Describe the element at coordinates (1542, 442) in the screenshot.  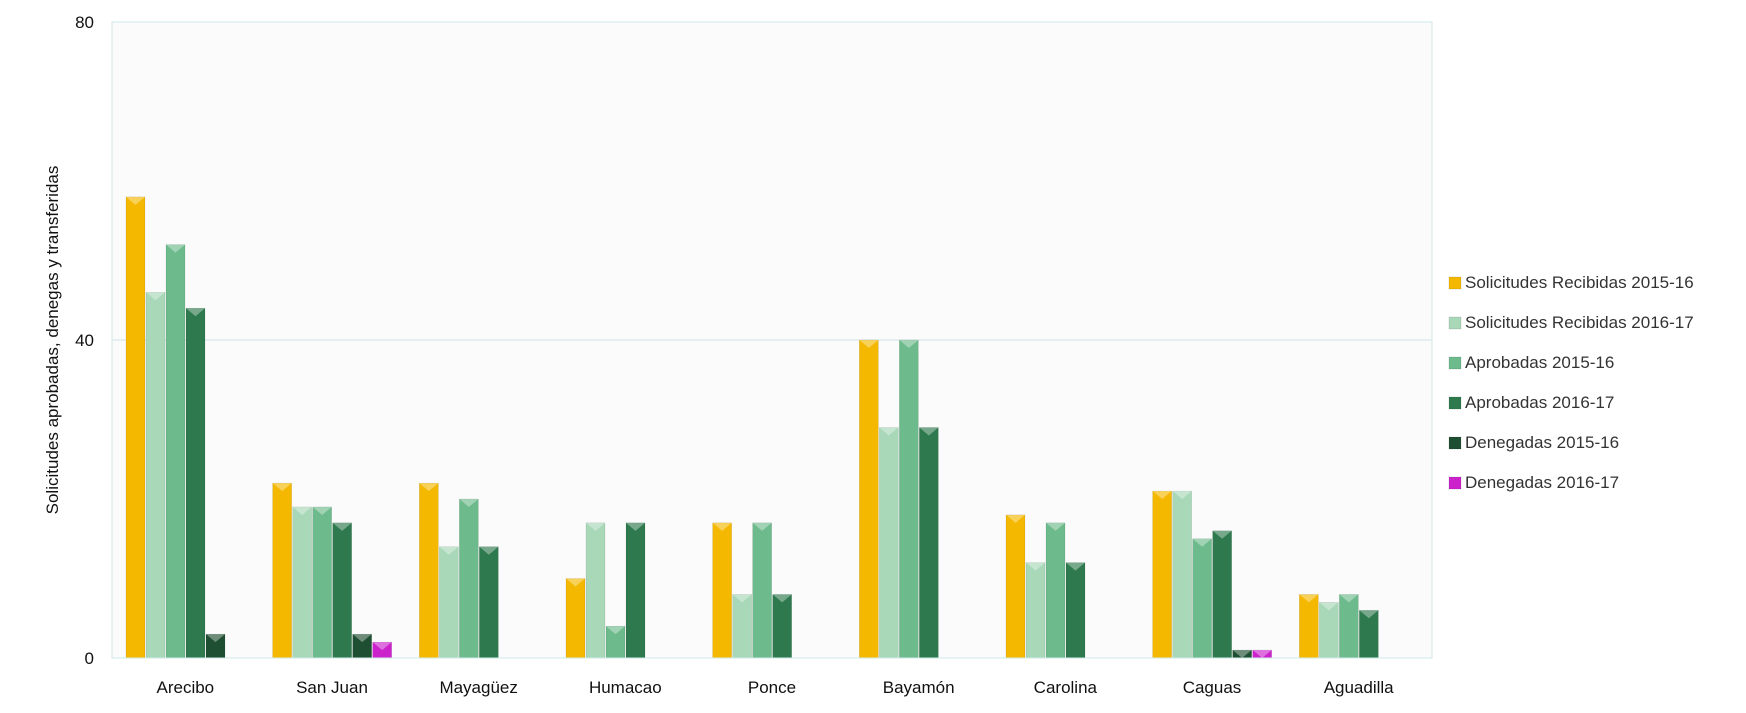
I see `legend-label: Denegadas 2015-16` at that location.